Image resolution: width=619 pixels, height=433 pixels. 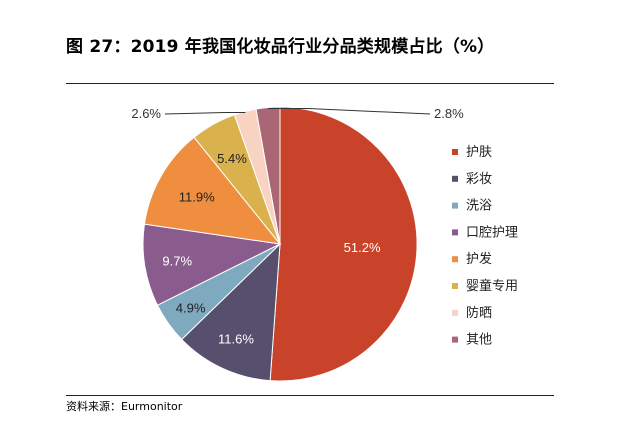 I want to click on legend-label-7: 防晒, so click(x=479, y=313).